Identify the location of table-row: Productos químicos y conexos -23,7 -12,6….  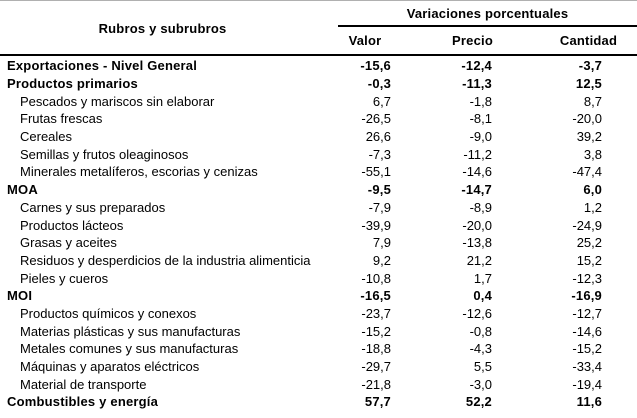
(318, 314).